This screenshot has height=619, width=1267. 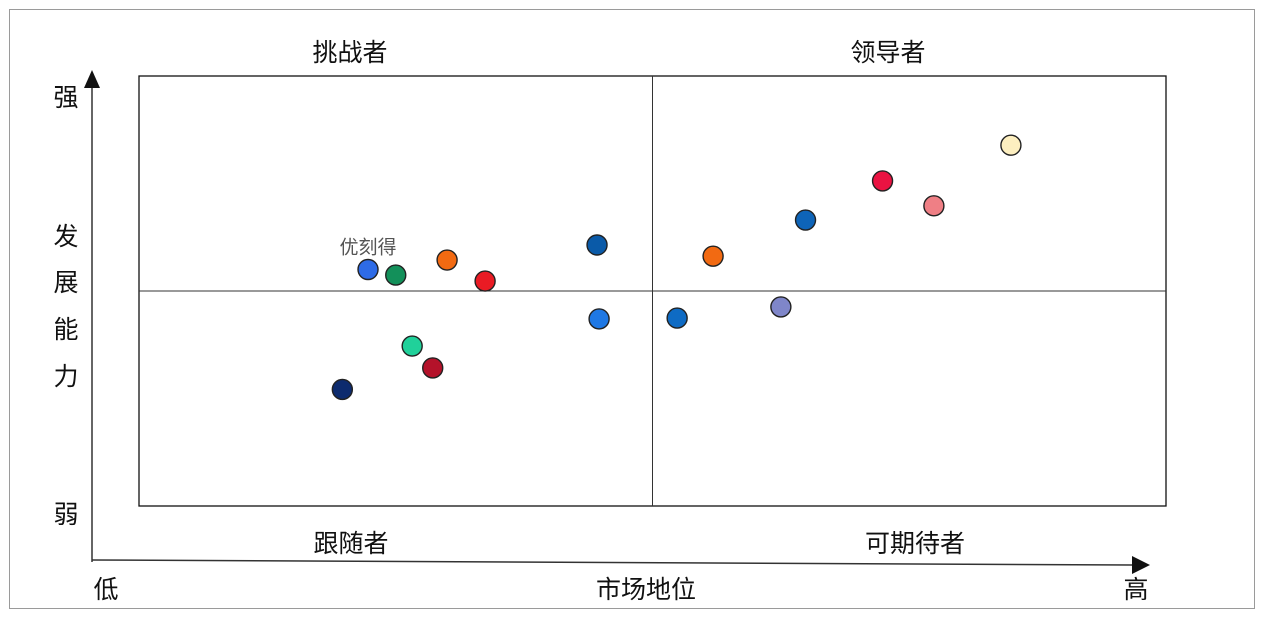 What do you see at coordinates (887, 52) in the screenshot?
I see `quadrant-label-top-right: 领导者` at bounding box center [887, 52].